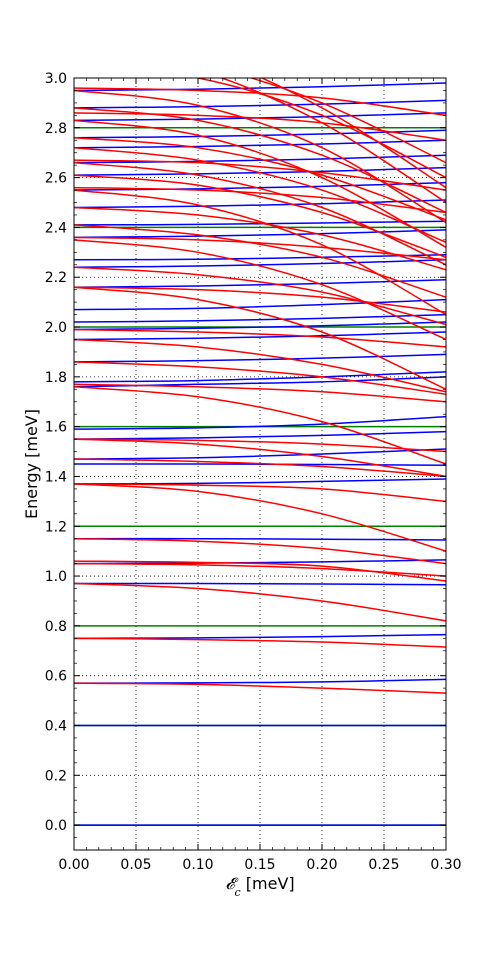  I want to click on y-tick-label: 1.4, so click(56, 477).